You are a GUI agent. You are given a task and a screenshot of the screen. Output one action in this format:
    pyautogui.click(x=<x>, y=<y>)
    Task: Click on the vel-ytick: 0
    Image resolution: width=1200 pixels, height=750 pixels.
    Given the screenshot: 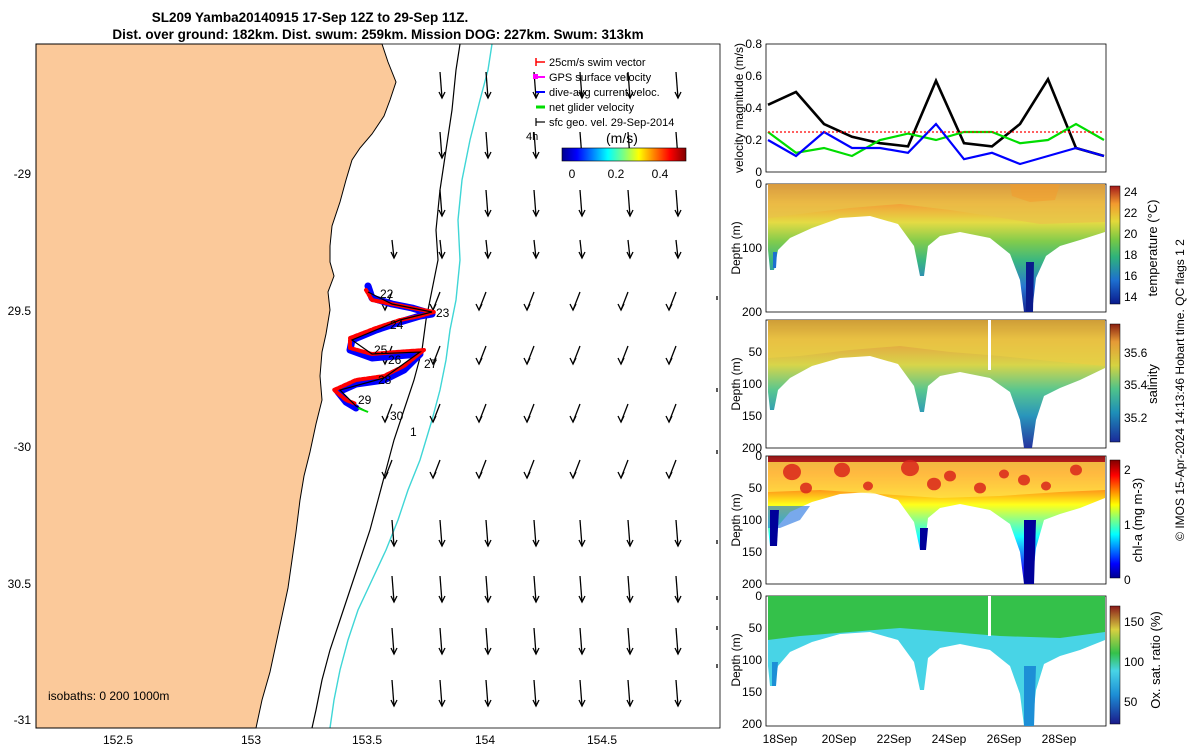 What is the action you would take?
    pyautogui.click(x=758, y=172)
    